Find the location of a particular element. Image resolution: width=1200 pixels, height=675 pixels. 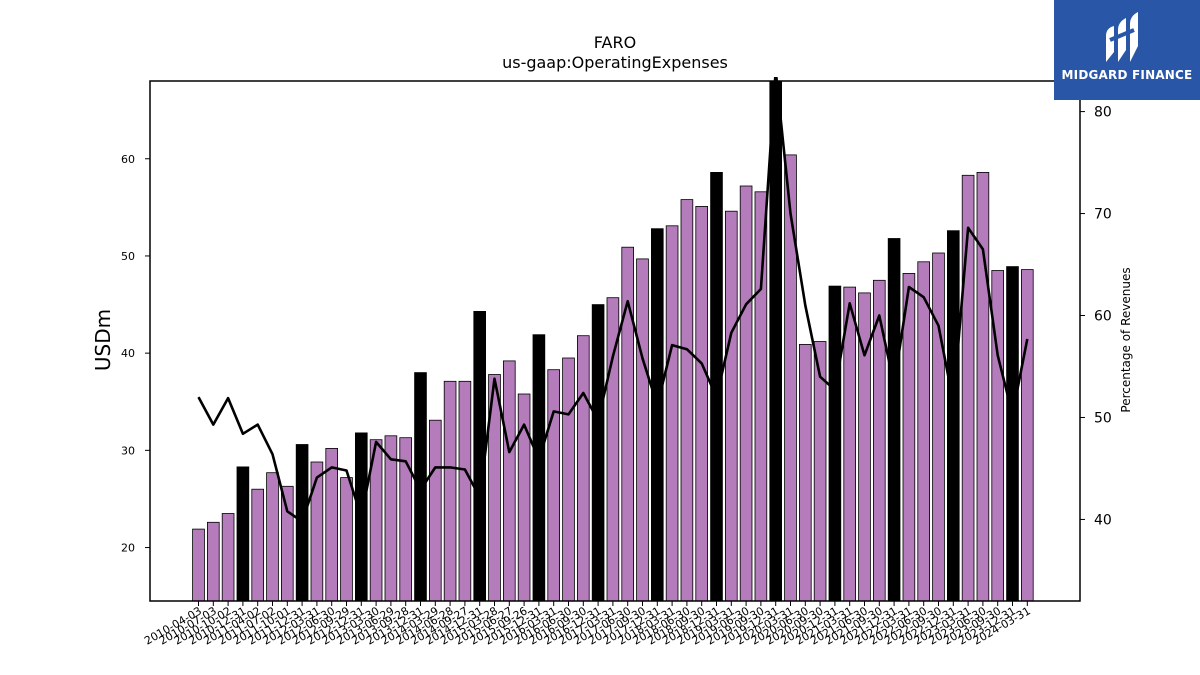

chart-subtitle: us-gaap:OperatingExpenses is located at coordinates (615, 62).